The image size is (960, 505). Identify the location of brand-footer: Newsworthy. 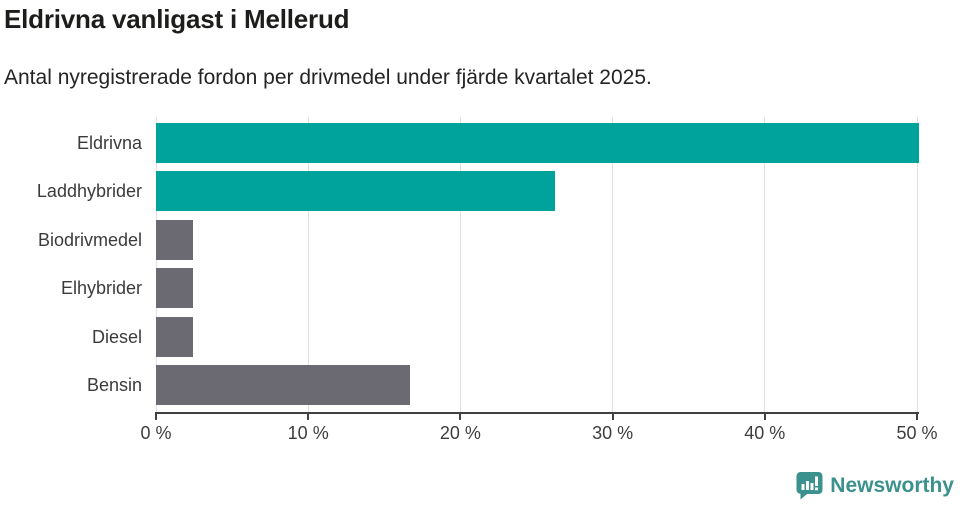
(875, 486).